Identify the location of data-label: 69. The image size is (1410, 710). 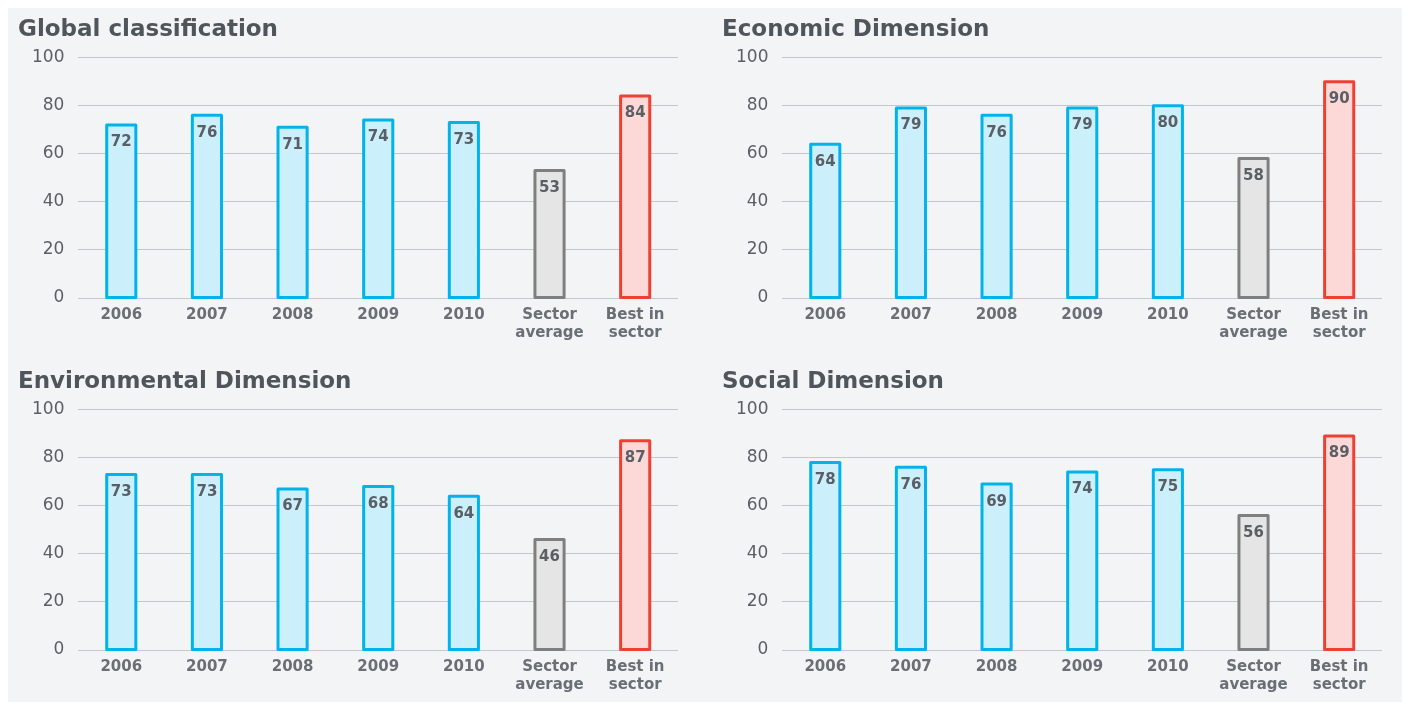
(997, 500).